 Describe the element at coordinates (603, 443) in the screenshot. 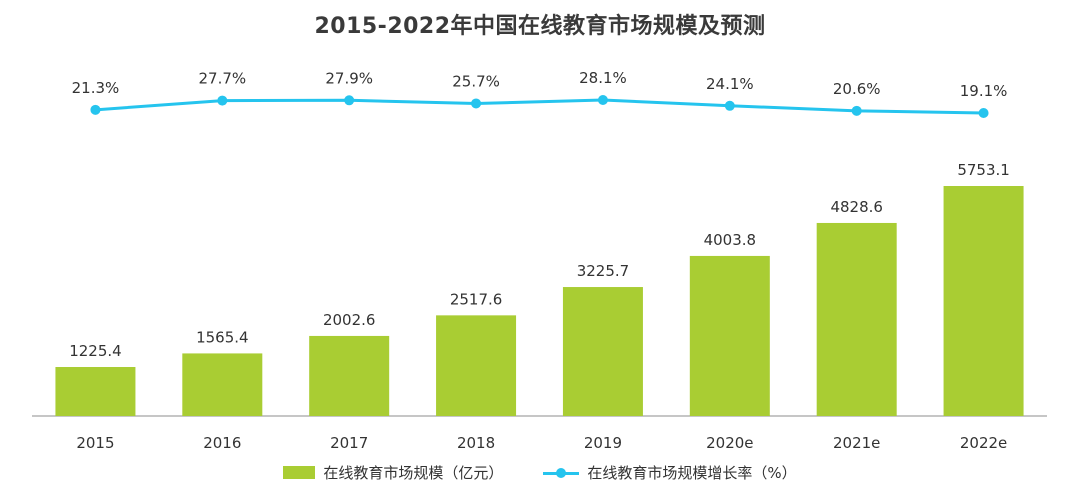

I see `x-tick-label-2019: 2019` at that location.